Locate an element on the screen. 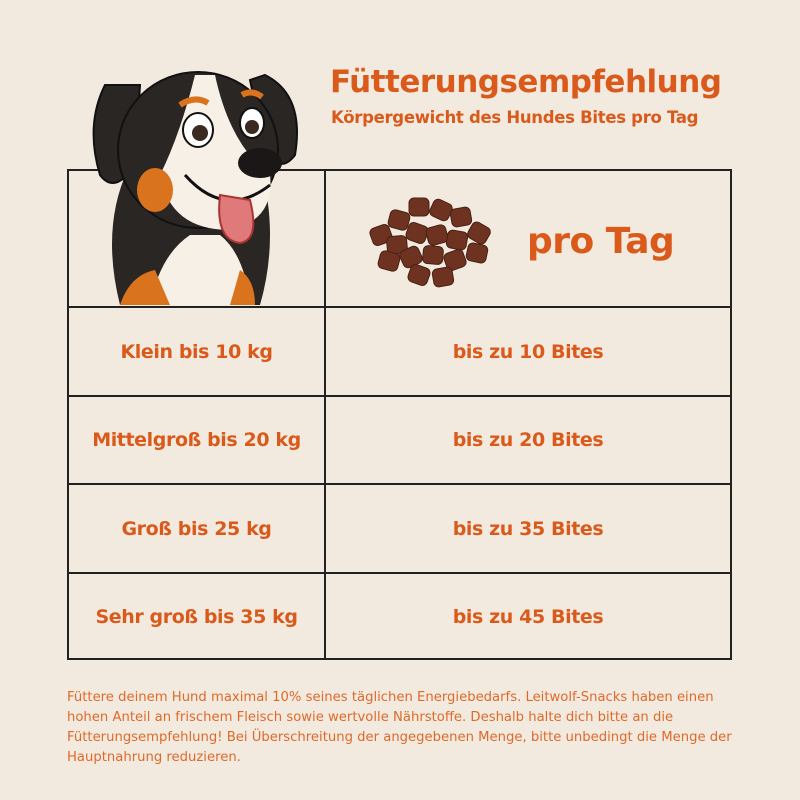  weight-cell: Sehr groß bis 35 kg is located at coordinates (196, 617).